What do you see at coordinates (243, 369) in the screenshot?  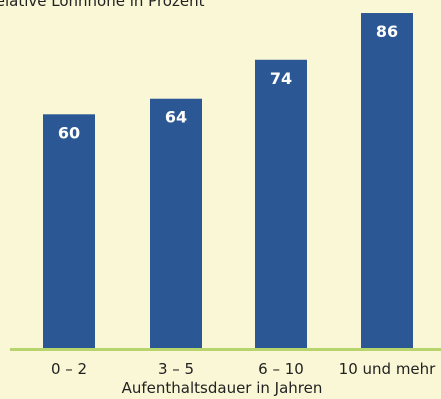 I see `x-tick-labels: 0 – 2 3 – 5 6 – 10 10 und mehr` at bounding box center [243, 369].